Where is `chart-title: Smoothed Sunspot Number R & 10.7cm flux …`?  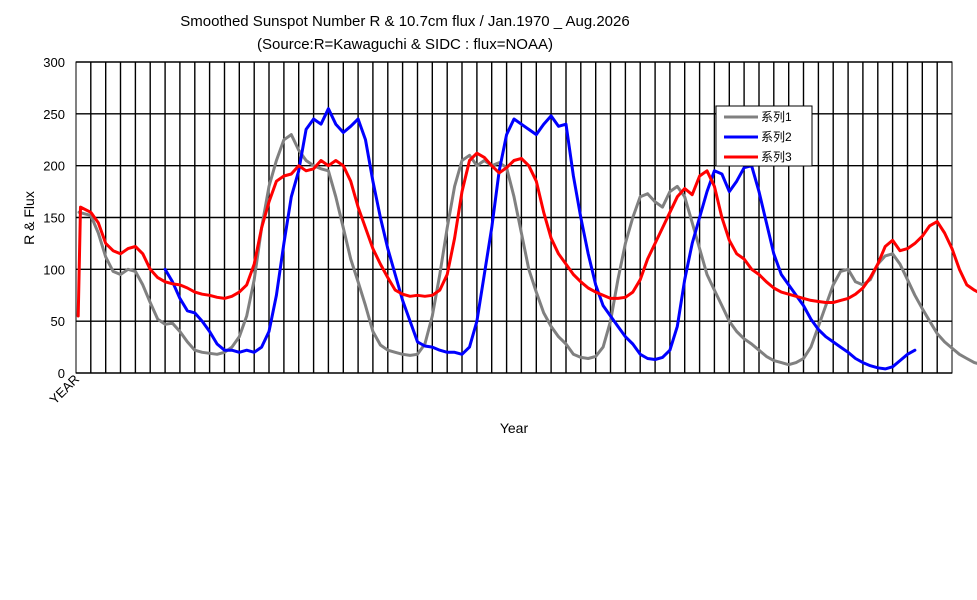
chart-title: Smoothed Sunspot Number R & 10.7cm flux … is located at coordinates (404, 21).